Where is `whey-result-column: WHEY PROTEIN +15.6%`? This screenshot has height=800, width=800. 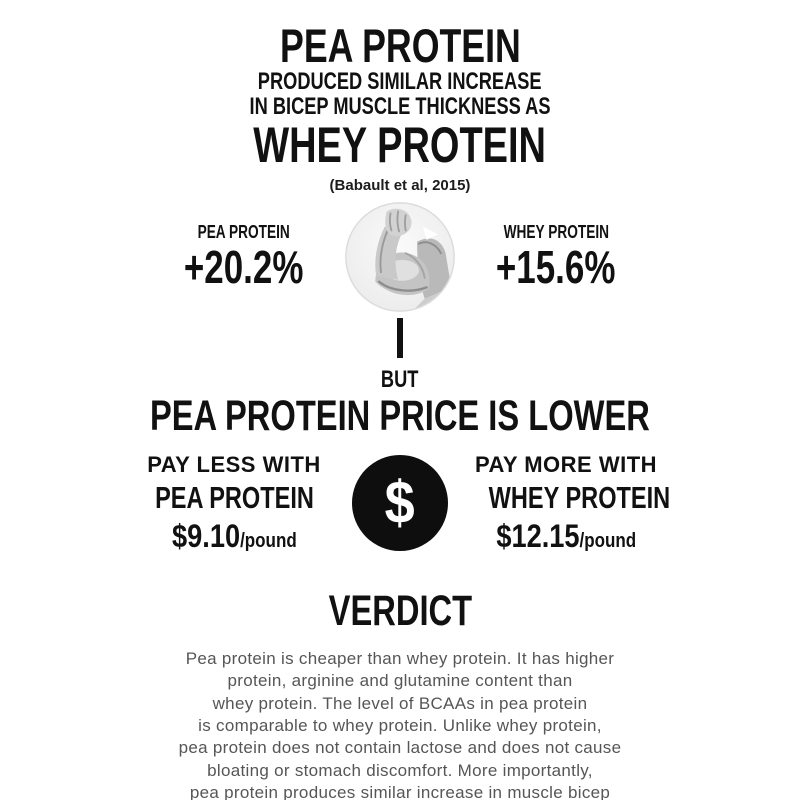 whey-result-column: WHEY PROTEIN +15.6% is located at coordinates (556, 257).